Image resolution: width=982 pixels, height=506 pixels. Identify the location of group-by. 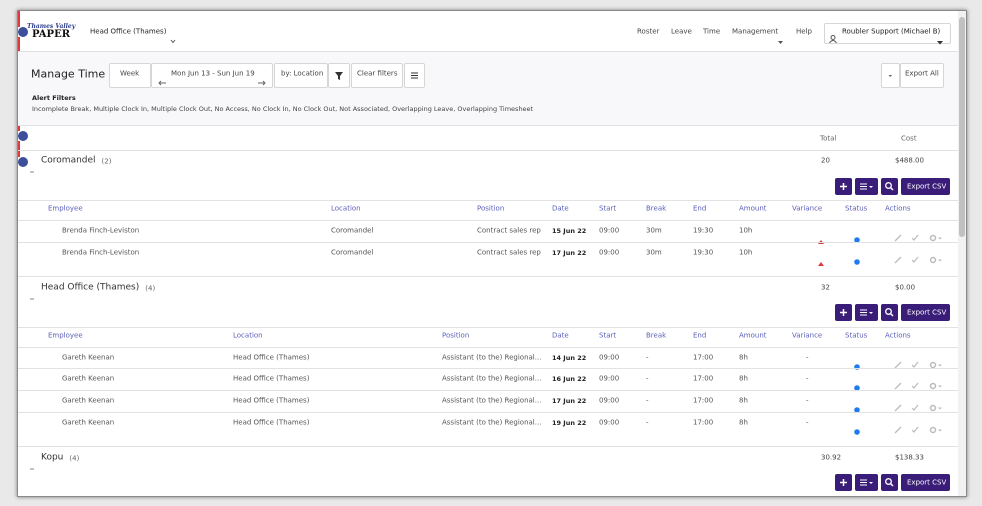
(301, 75).